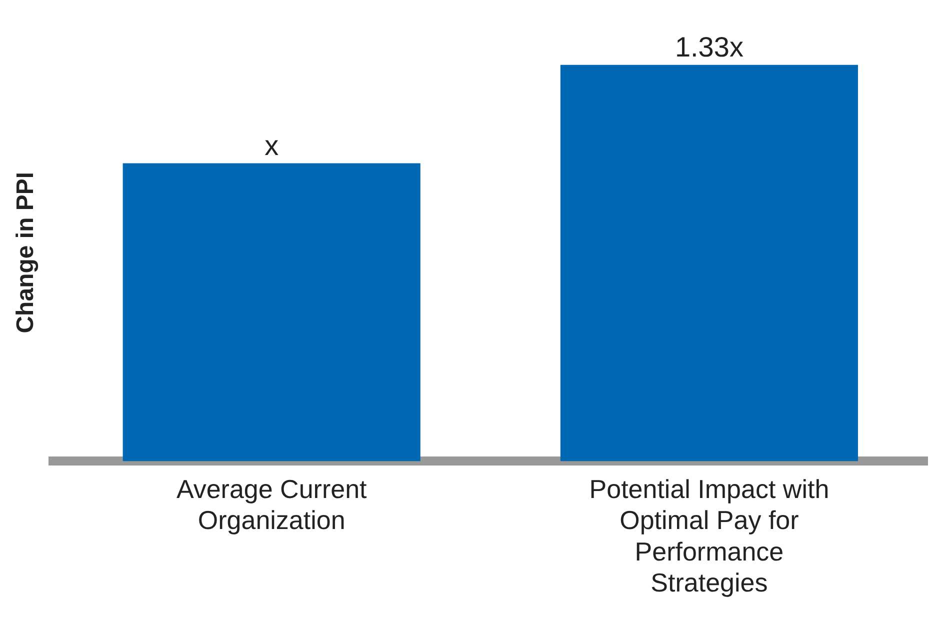  Describe the element at coordinates (709, 47) in the screenshot. I see `data-label: 1.33x` at that location.